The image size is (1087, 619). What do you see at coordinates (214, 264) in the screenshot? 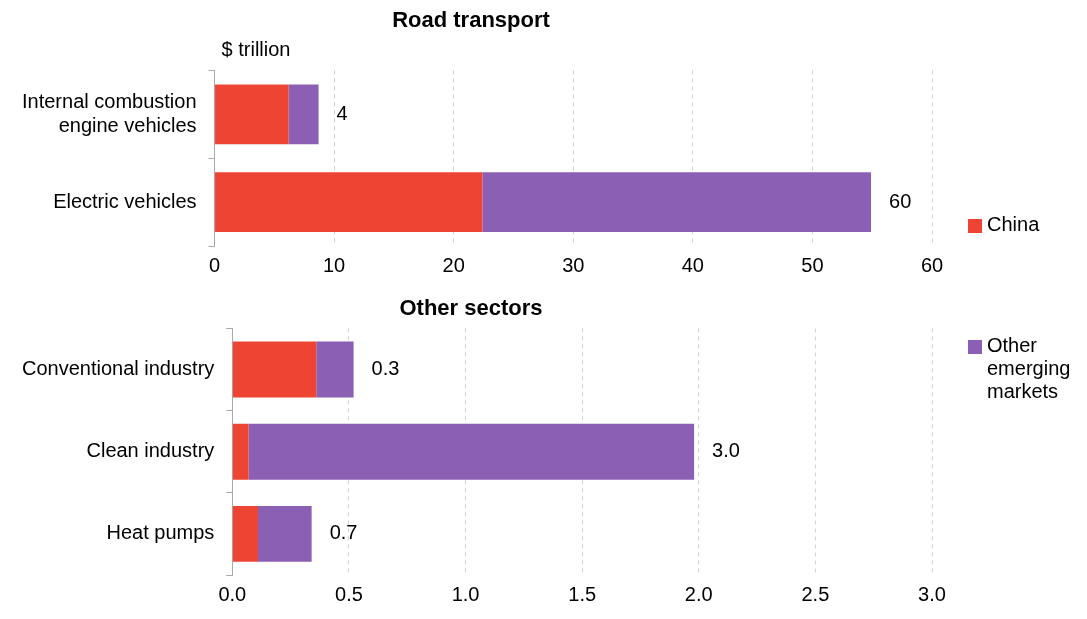
I see `x-tick-label: 0` at bounding box center [214, 264].